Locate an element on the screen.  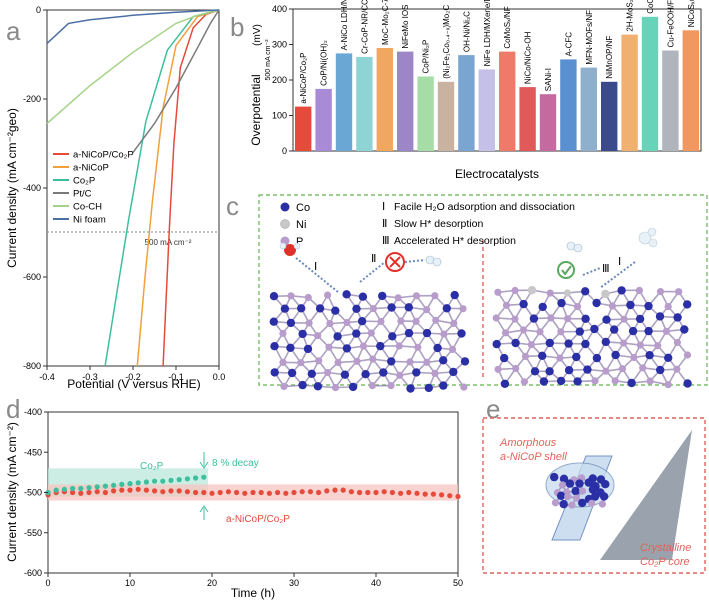
chart-a-series-co2p is located at coordinates (162, 188).